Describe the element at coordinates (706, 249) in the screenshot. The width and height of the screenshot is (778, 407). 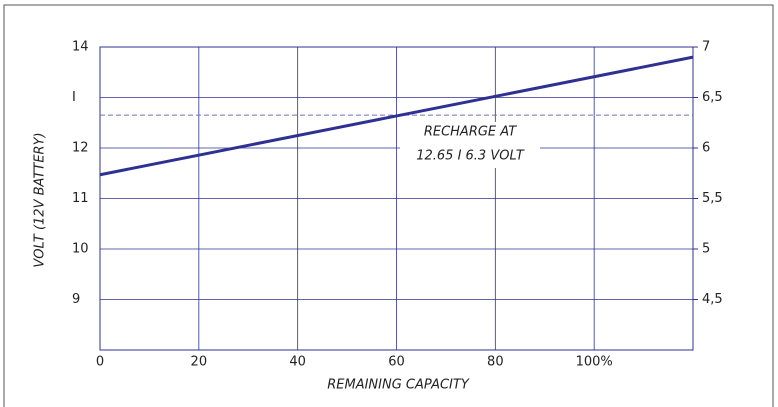
I see `y2-tick-label: 5` at that location.